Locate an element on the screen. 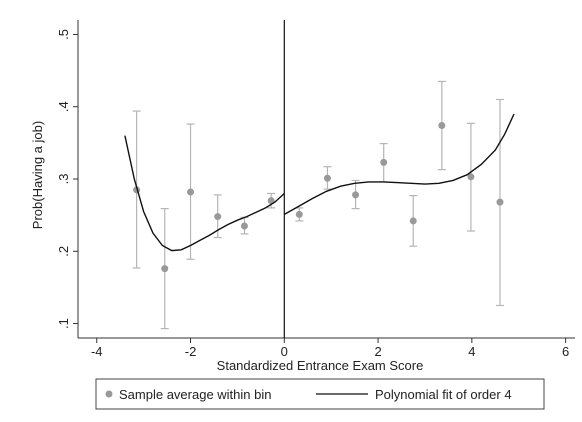 The height and width of the screenshot is (422, 582). y-tick-label: .3 is located at coordinates (63, 179).